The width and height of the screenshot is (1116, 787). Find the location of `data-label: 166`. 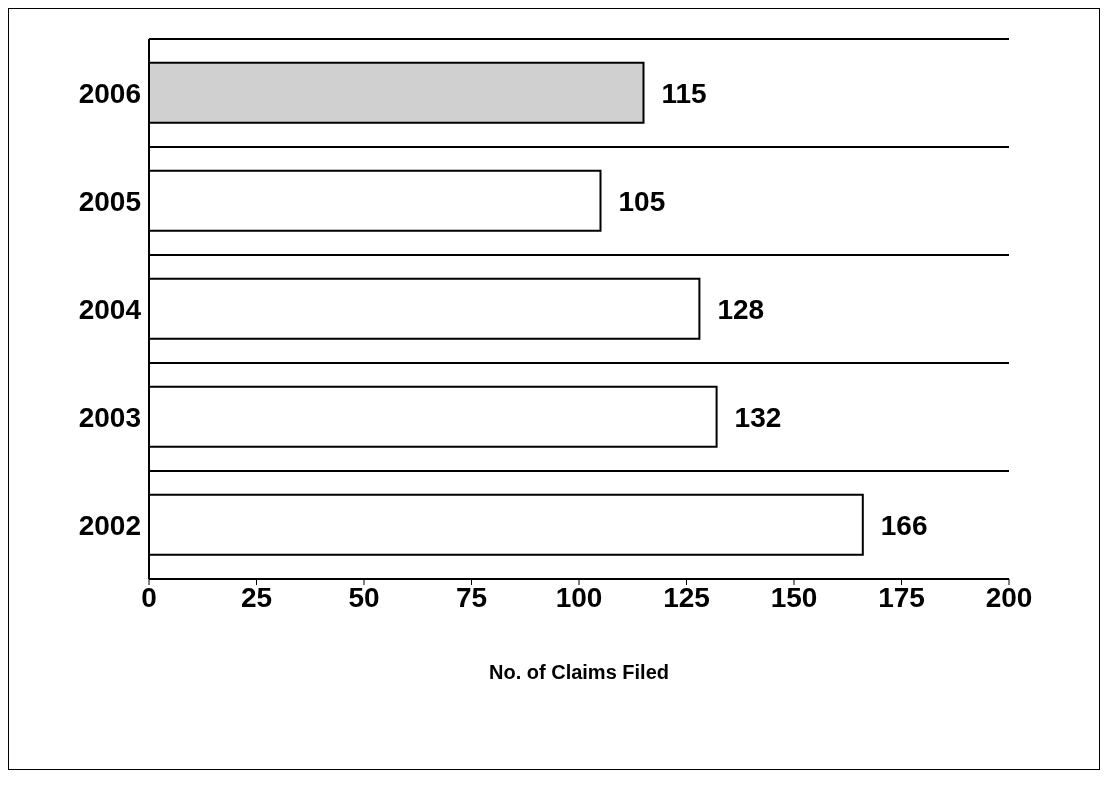

data-label: 166 is located at coordinates (904, 525).